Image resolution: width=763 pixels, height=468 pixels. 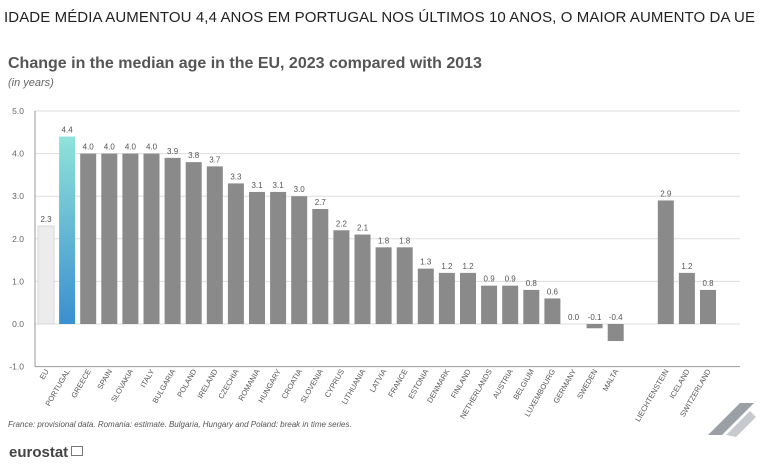 I want to click on data-label: 2.2, so click(x=342, y=223).